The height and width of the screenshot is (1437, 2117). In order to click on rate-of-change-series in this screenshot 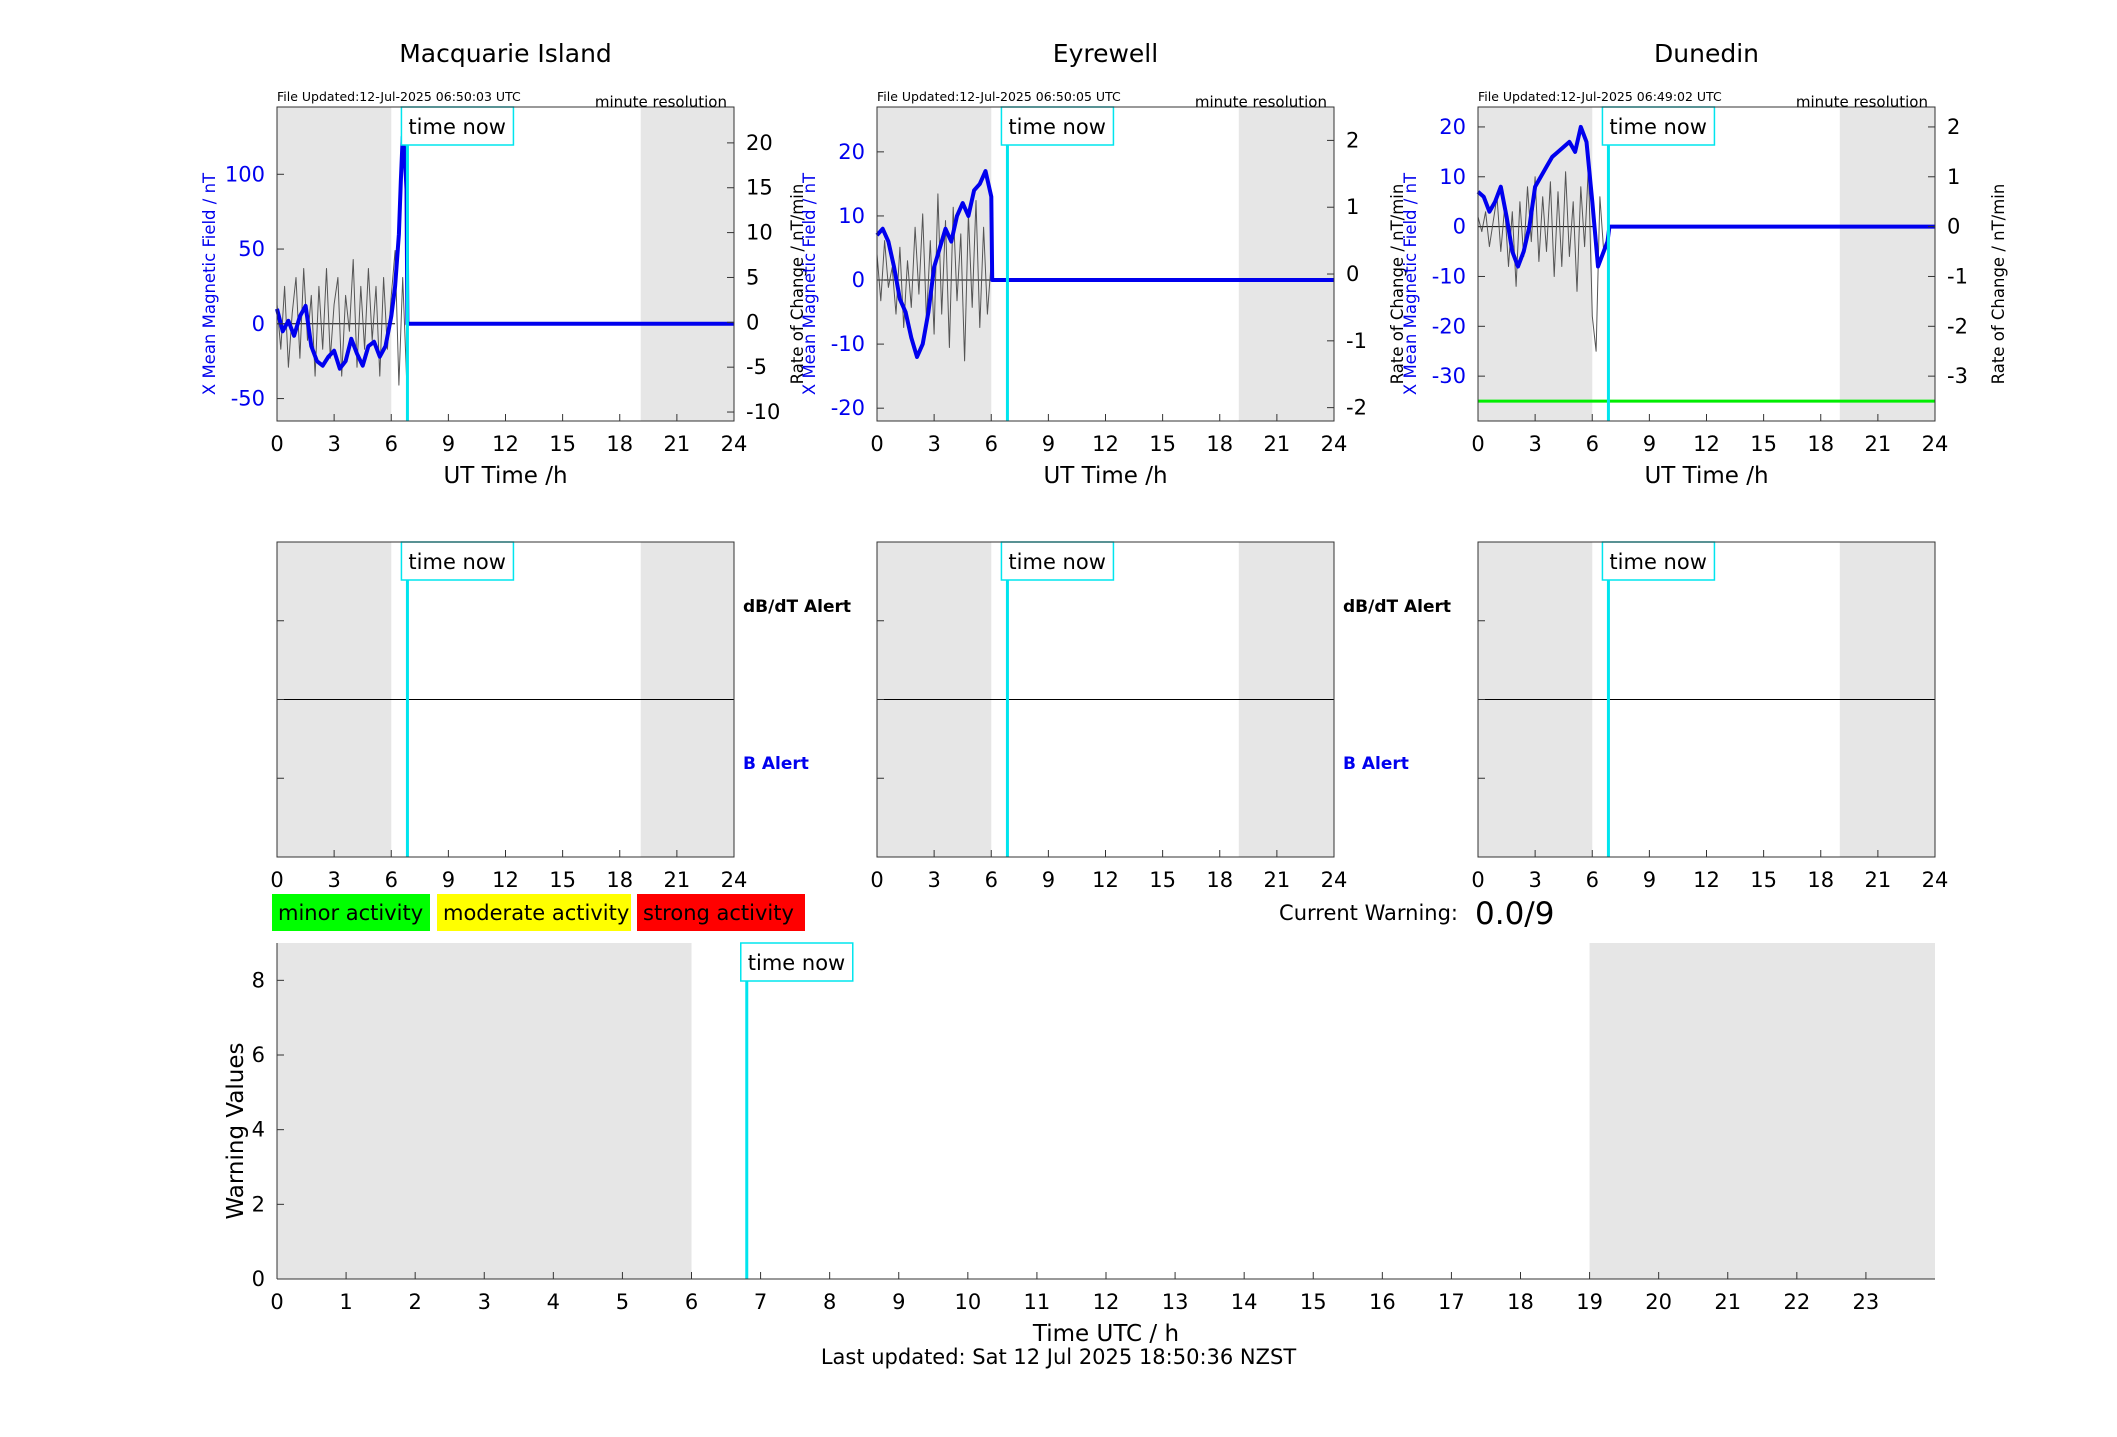, I will do `click(341, 318)`.